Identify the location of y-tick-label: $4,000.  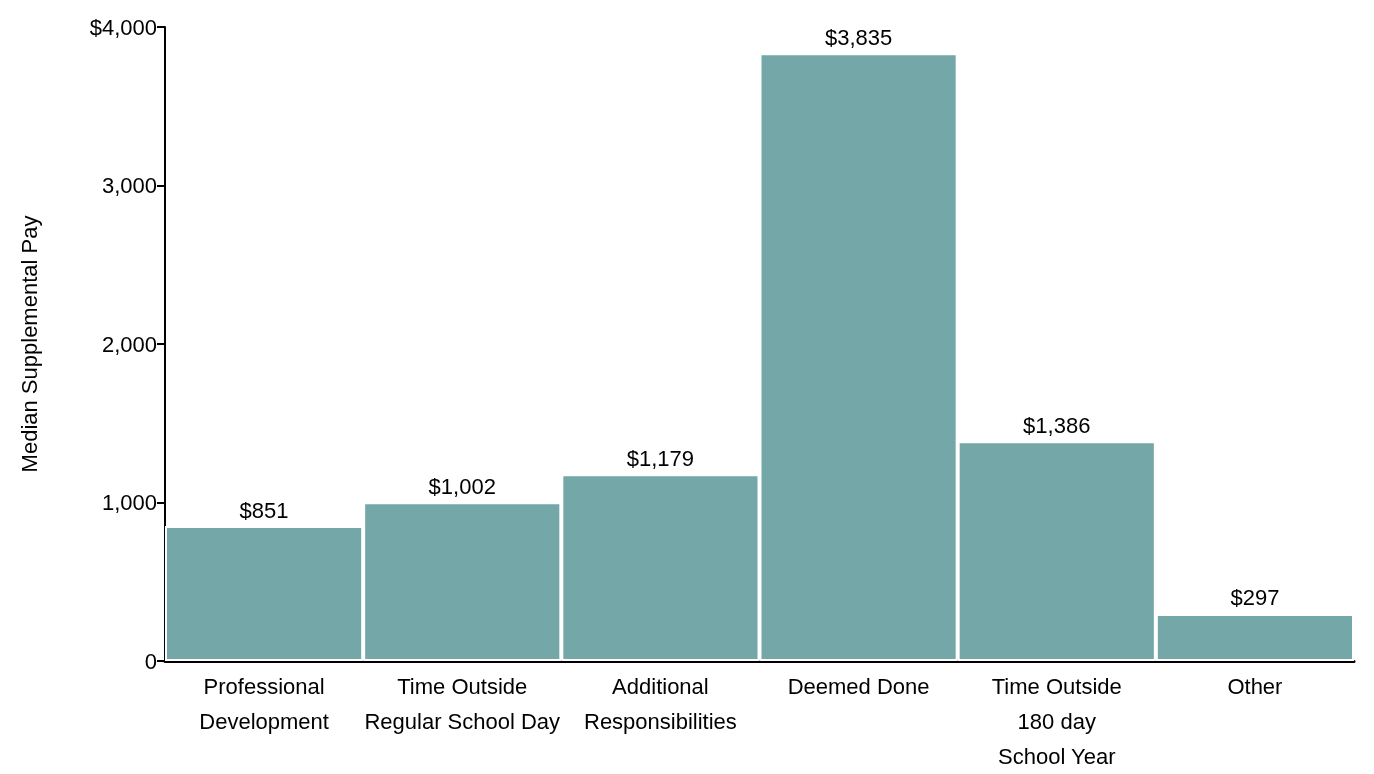
(123, 27).